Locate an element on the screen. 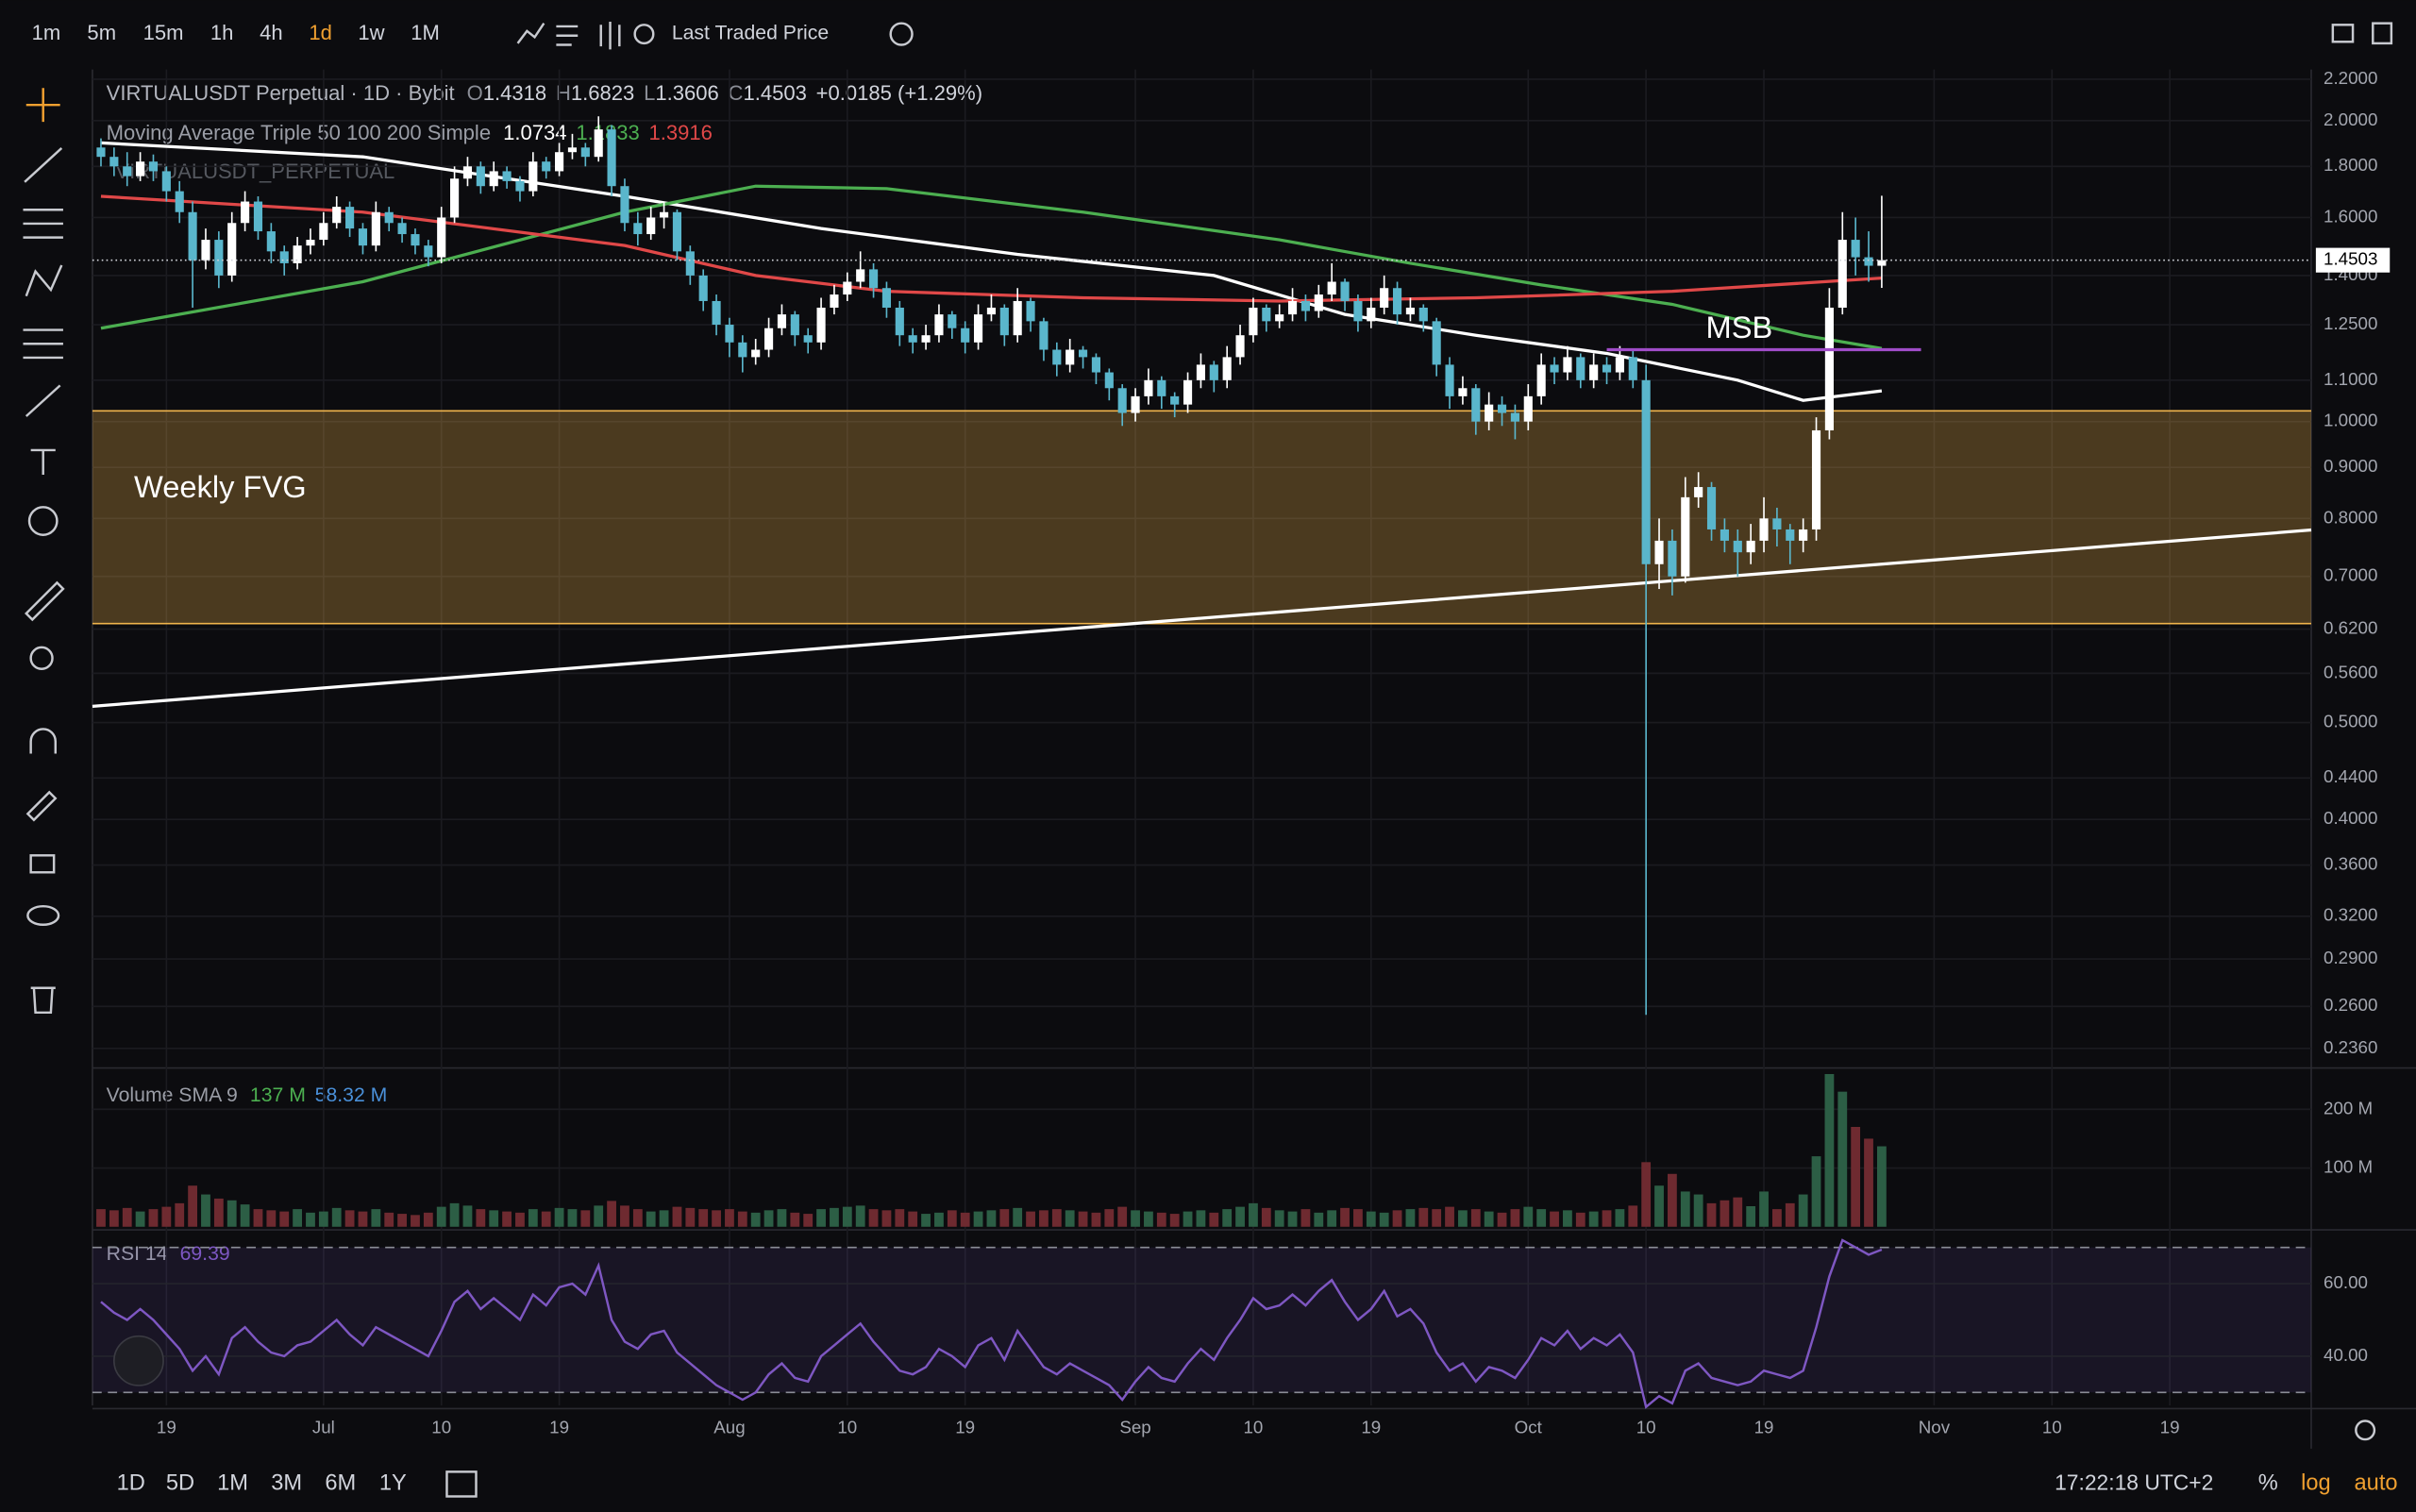  range-button: 1Y is located at coordinates (393, 1483).